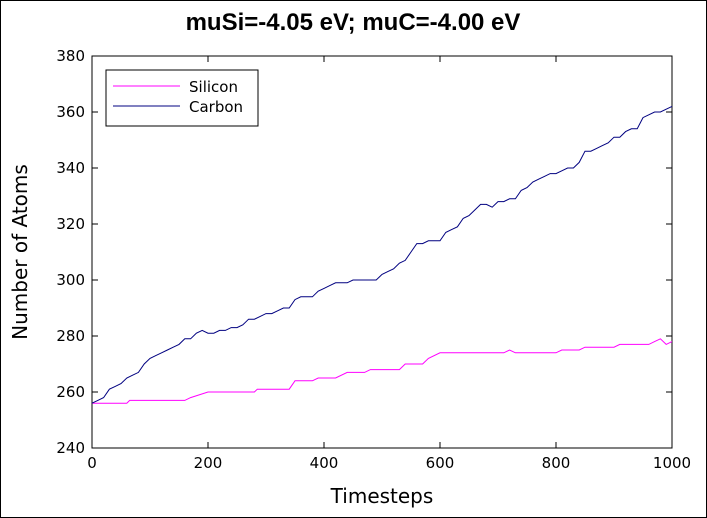 The image size is (707, 518). Describe the element at coordinates (70, 224) in the screenshot. I see `y-tick-label: 320` at that location.